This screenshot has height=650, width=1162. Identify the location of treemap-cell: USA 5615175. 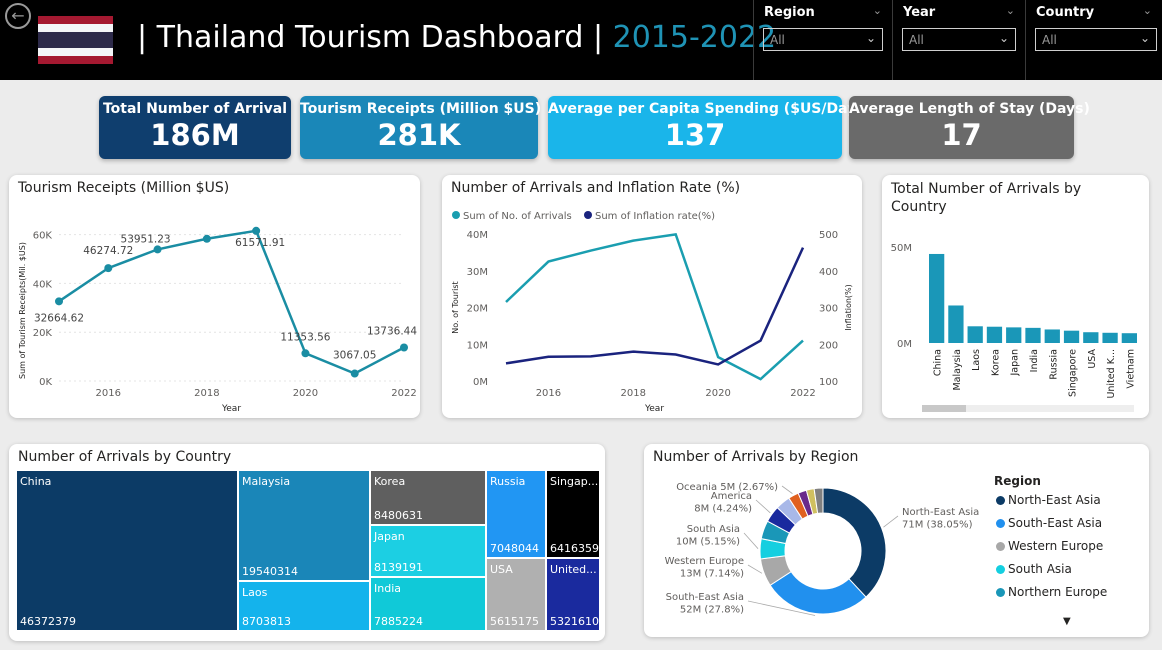
(516, 594).